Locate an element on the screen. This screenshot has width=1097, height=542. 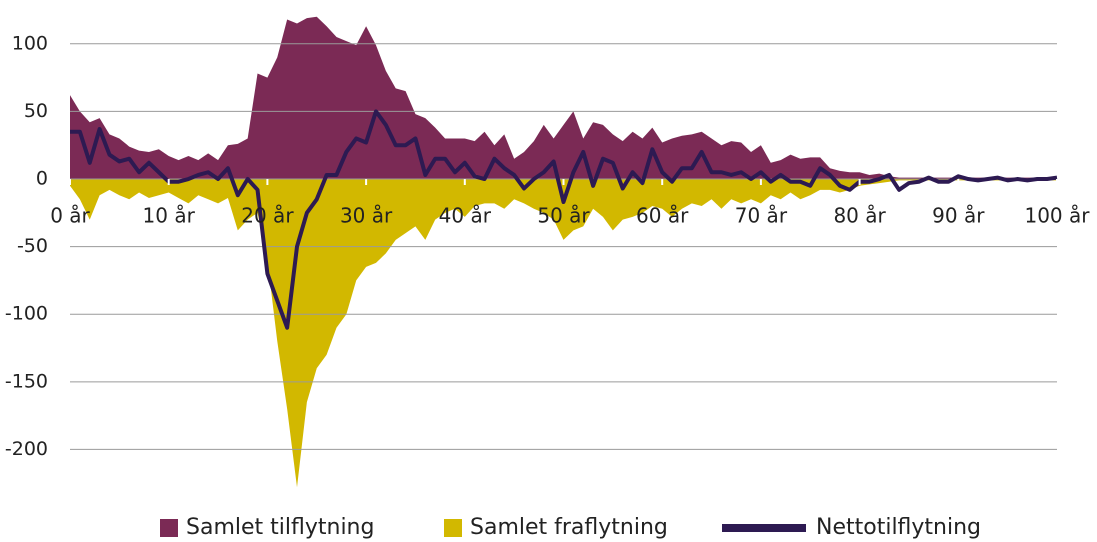
legend-label: Samlet fraflytning is located at coordinates (569, 527).